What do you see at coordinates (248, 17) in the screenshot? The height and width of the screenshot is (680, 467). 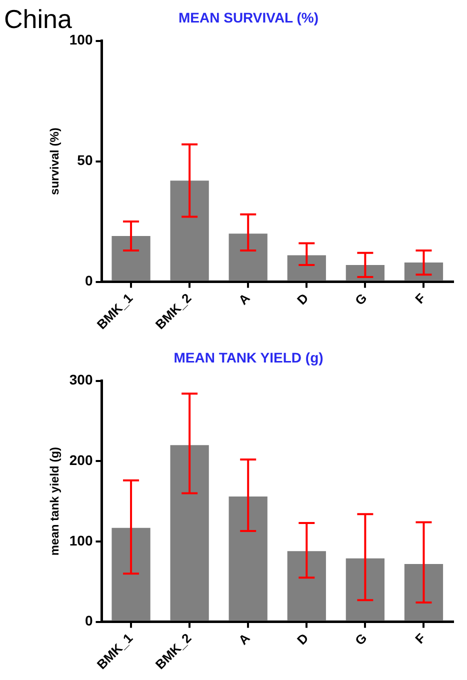 I see `chart-title: MEAN SURVIVAL (%)` at bounding box center [248, 17].